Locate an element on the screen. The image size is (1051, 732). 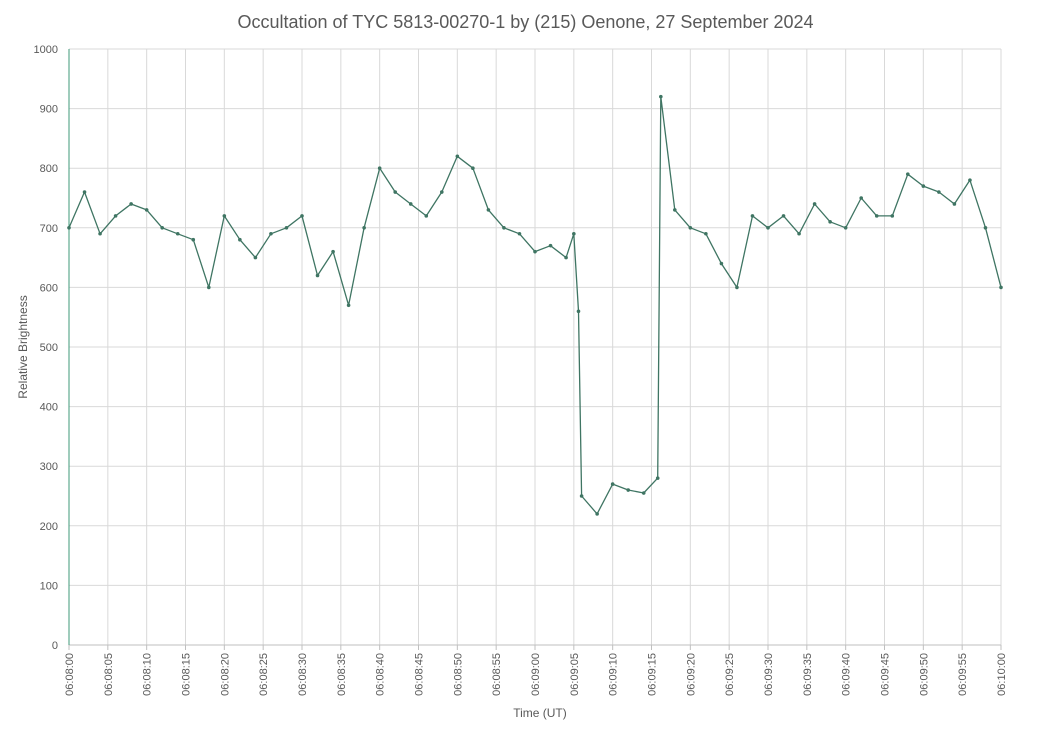
x-tick-label: 06:09:55 is located at coordinates (963, 674).